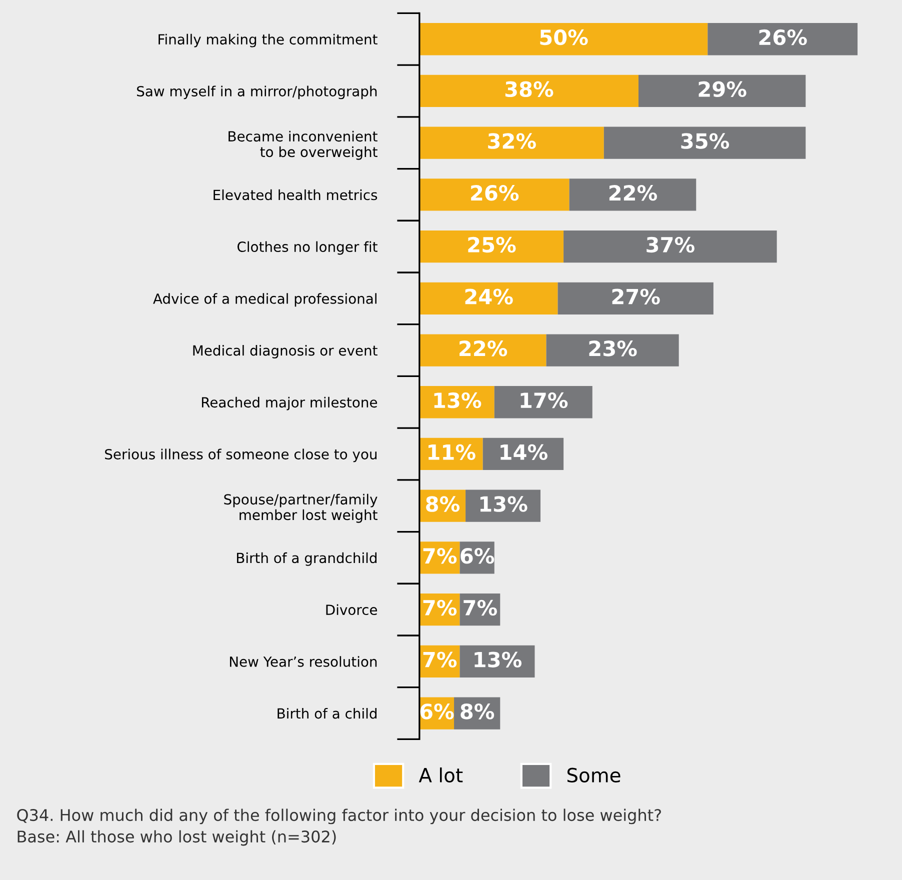  What do you see at coordinates (301, 508) in the screenshot?
I see `y-tick-label: Spouse/partner/family member lost weight` at bounding box center [301, 508].